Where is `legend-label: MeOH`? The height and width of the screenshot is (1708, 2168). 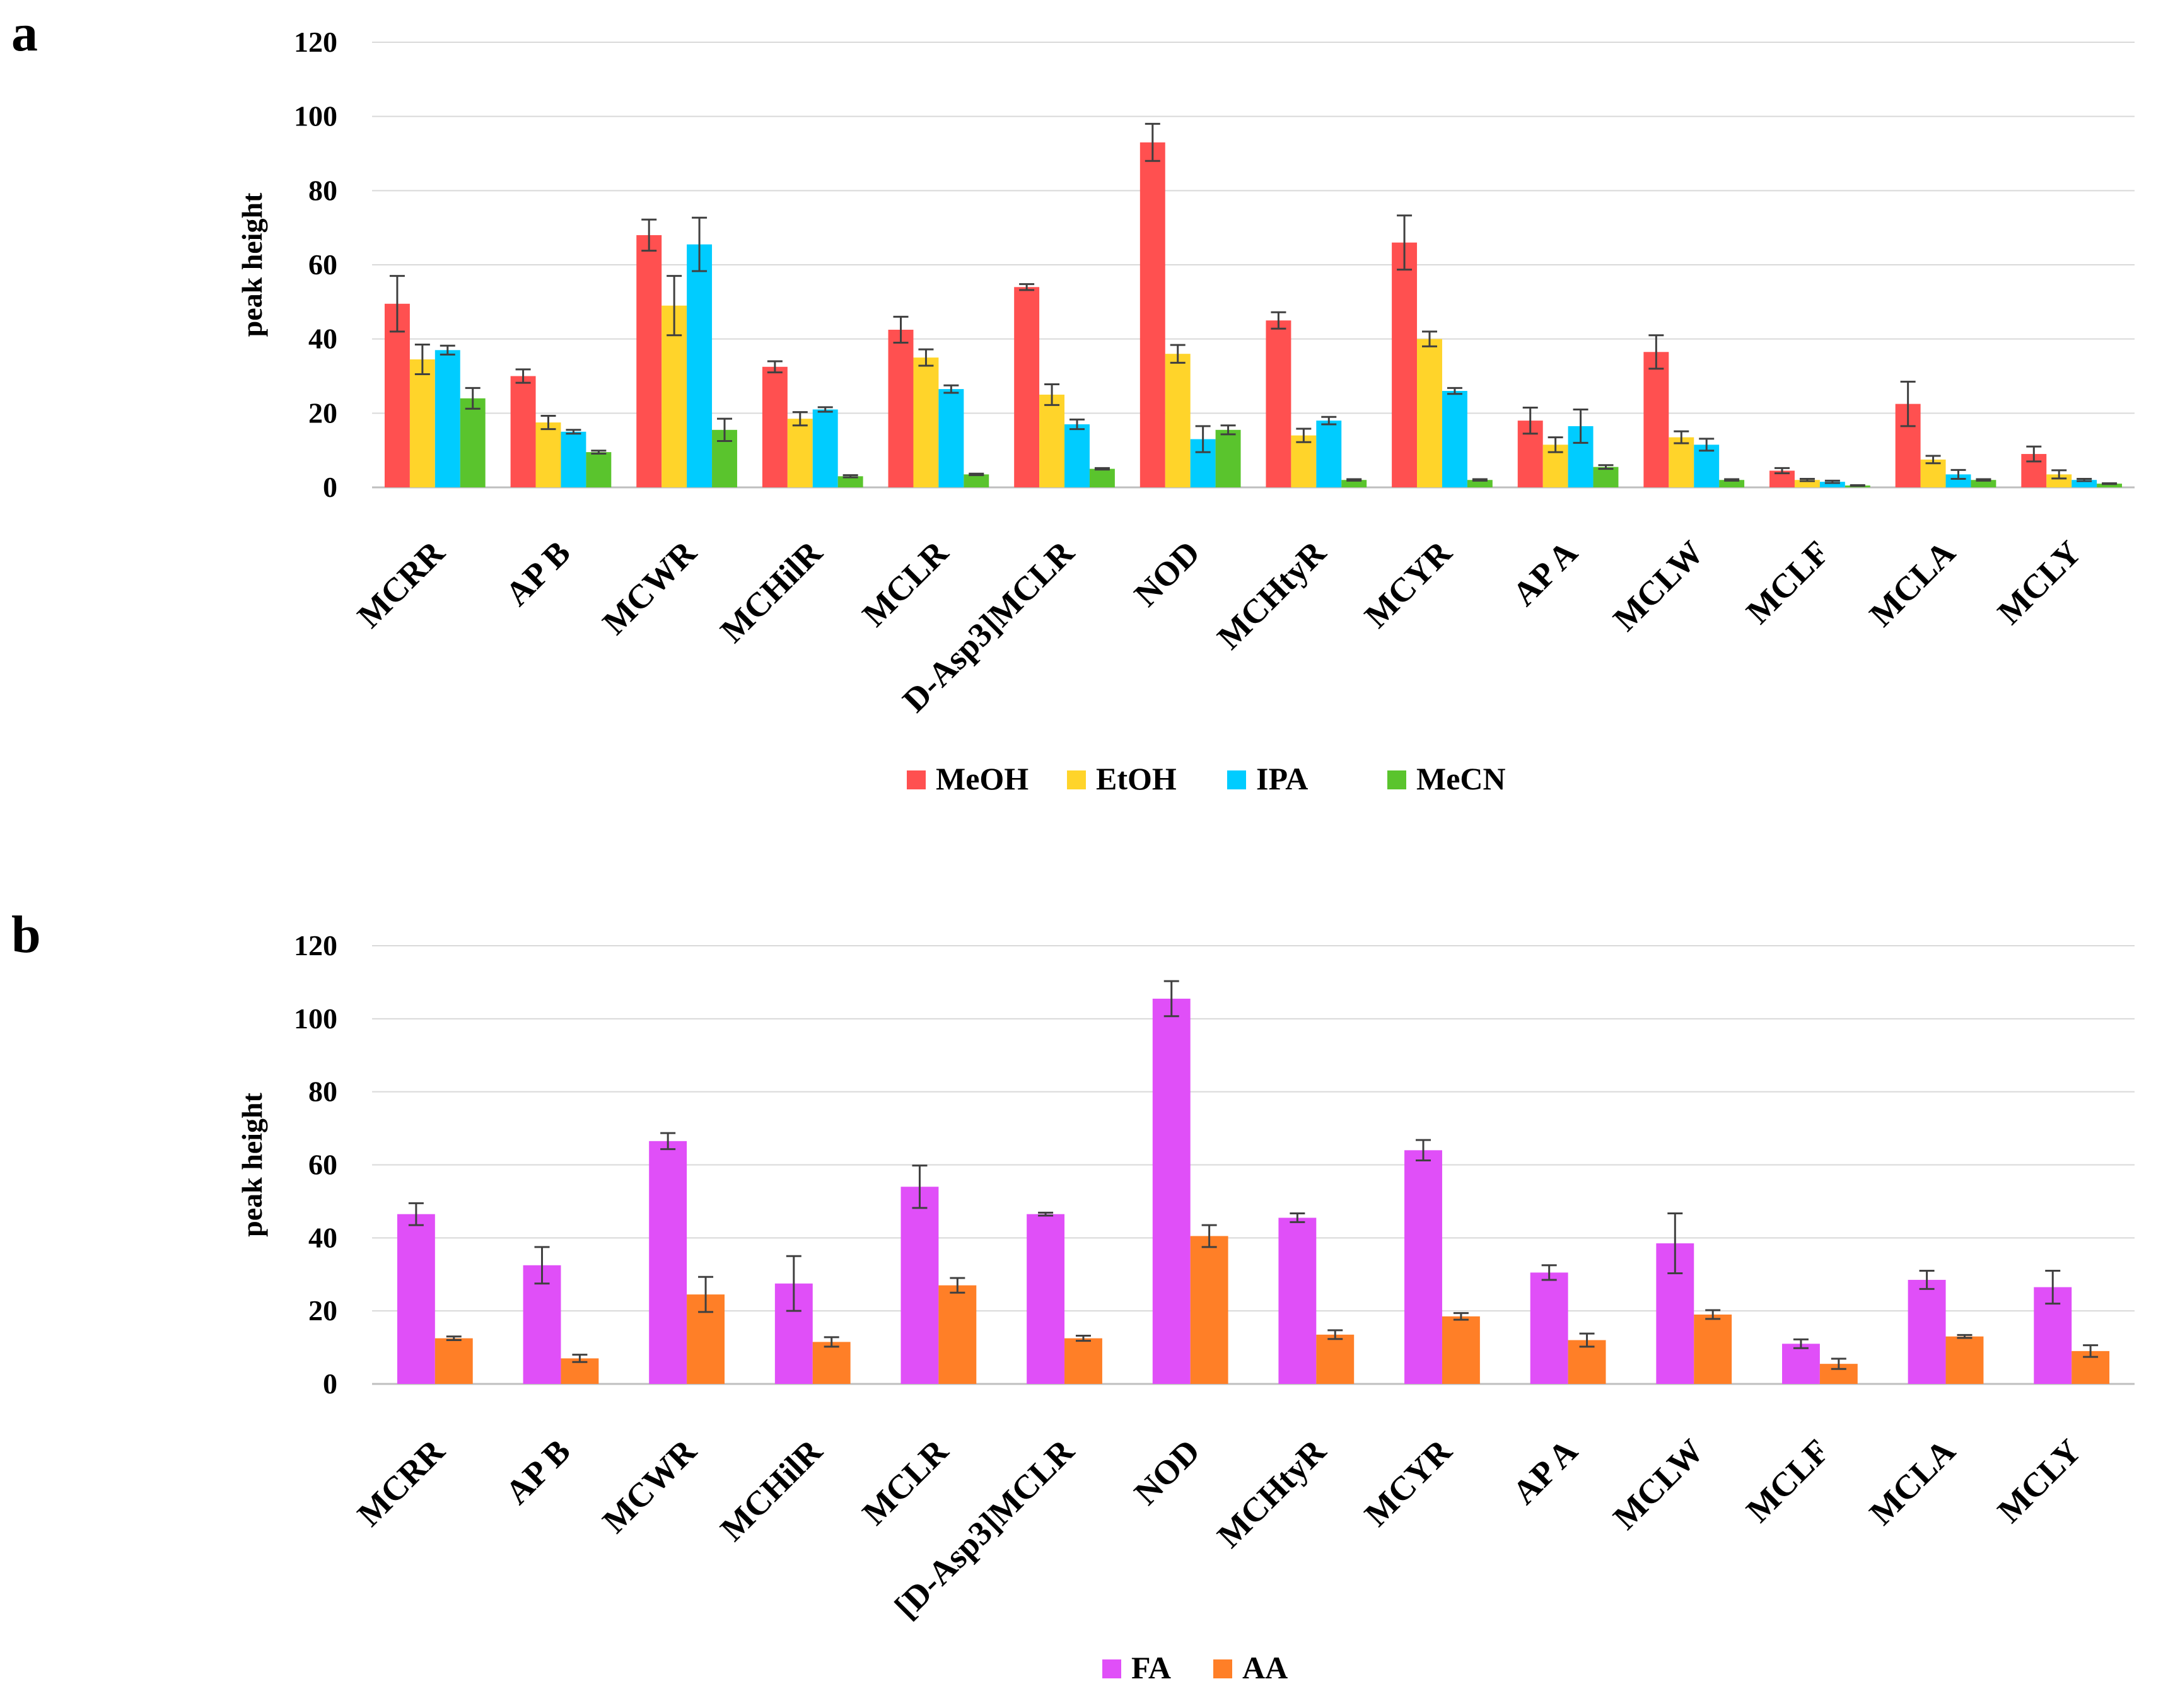 legend-label: MeOH is located at coordinates (982, 778).